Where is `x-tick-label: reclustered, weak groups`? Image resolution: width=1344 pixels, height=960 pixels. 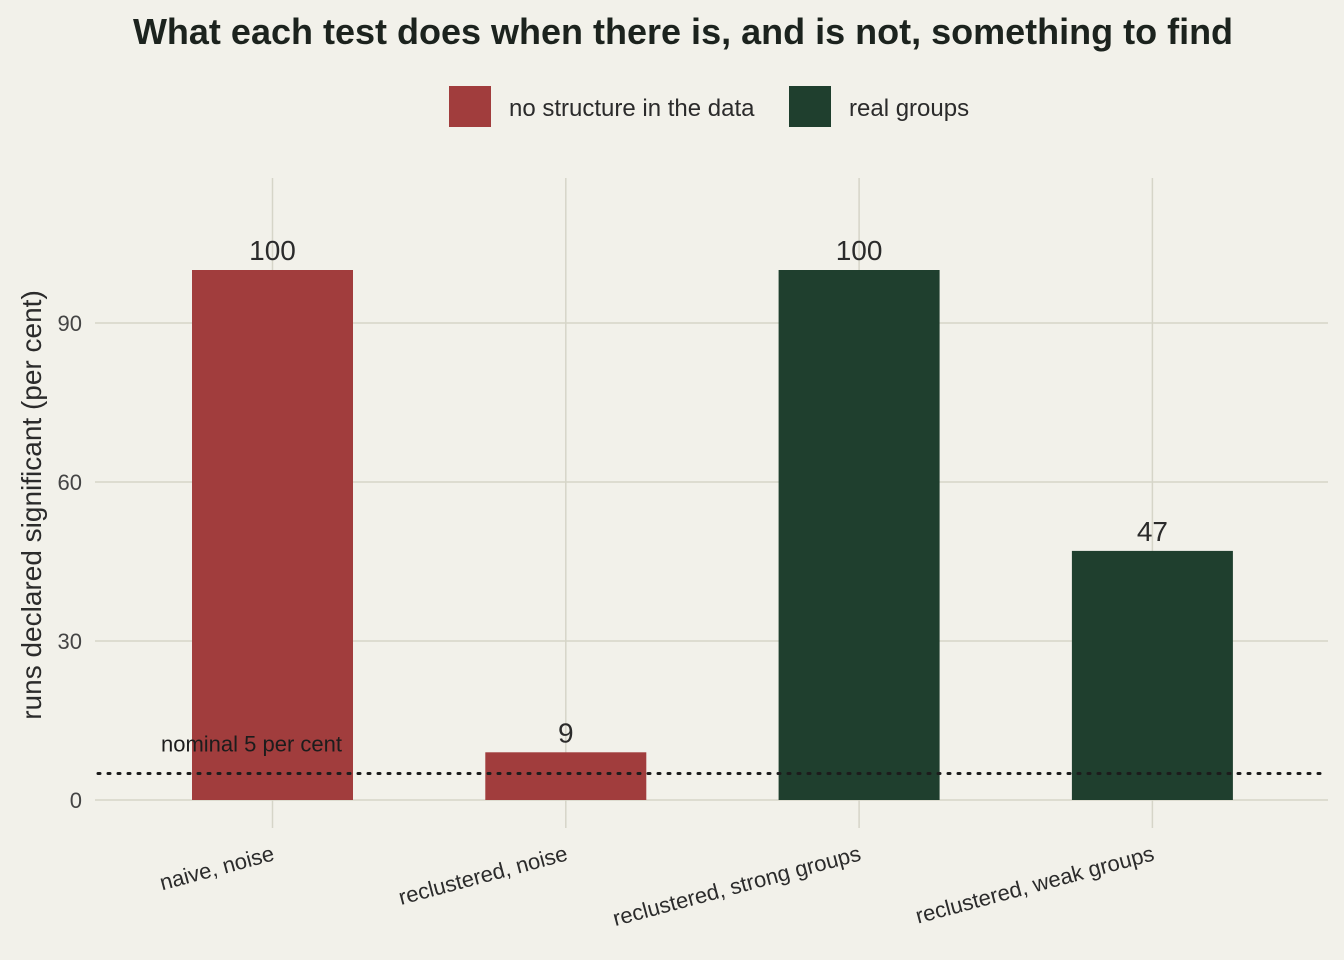
x-tick-label: reclustered, weak groups is located at coordinates (1035, 885).